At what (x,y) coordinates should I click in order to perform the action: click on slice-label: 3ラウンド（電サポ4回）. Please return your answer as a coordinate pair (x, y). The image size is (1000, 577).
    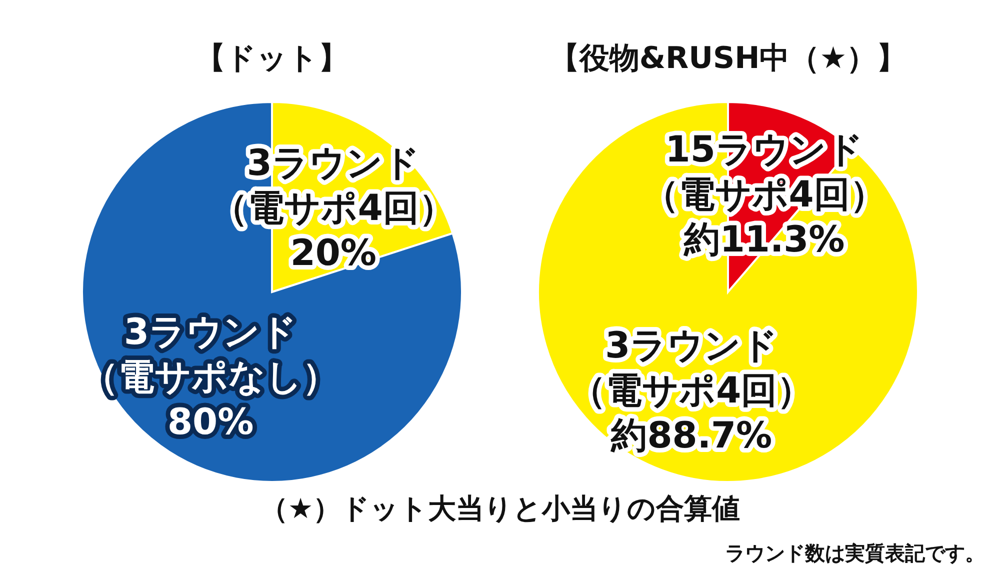
    Looking at the image, I should click on (692, 369).